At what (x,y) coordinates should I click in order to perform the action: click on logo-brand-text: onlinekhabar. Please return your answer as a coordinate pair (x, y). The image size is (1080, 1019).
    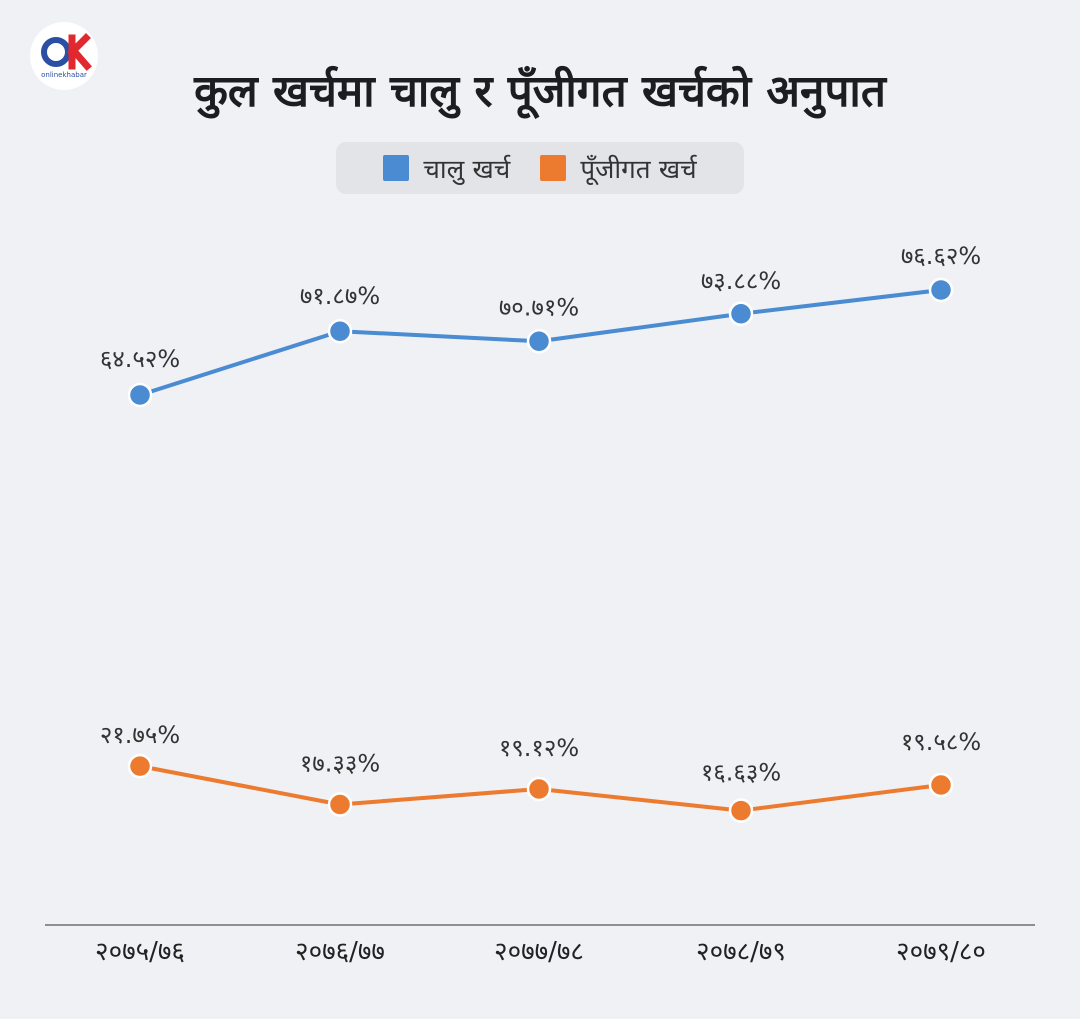
    Looking at the image, I should click on (64, 75).